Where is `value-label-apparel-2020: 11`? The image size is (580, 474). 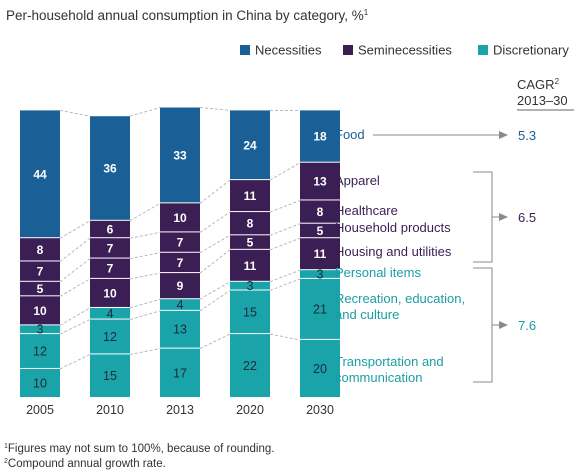 value-label-apparel-2020: 11 is located at coordinates (250, 196).